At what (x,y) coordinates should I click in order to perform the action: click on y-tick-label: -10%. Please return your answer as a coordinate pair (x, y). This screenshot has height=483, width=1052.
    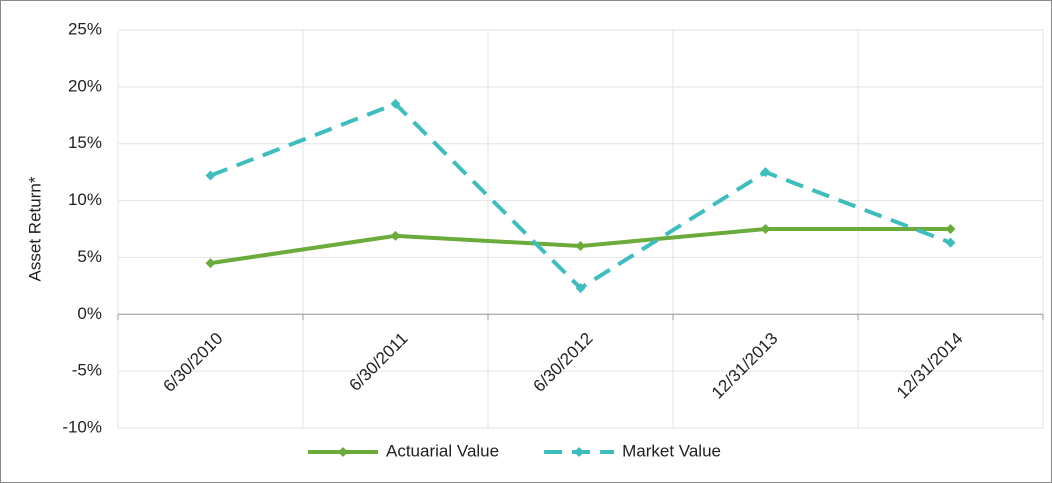
    Looking at the image, I should click on (82, 426).